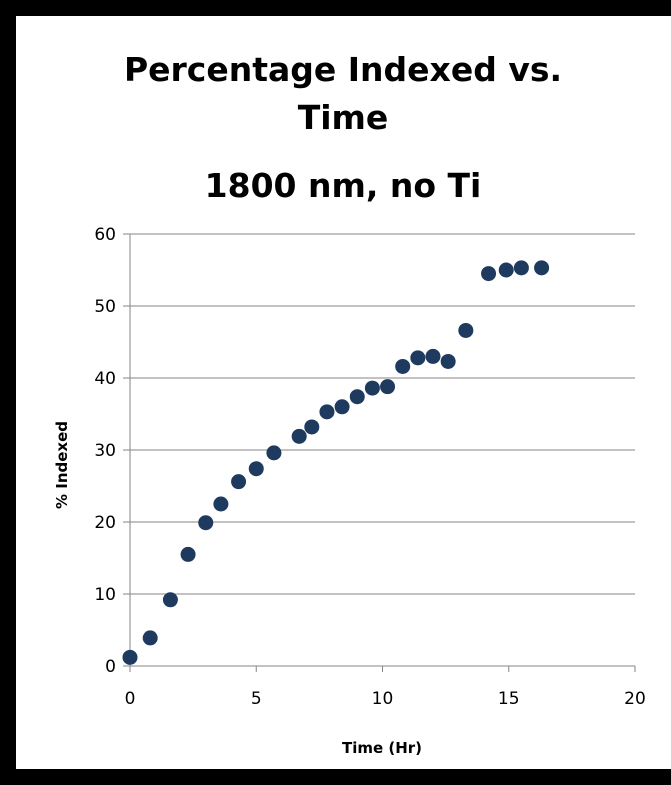 The height and width of the screenshot is (785, 671). I want to click on chart-title-line-1: Percentage Indexed vs., so click(343, 69).